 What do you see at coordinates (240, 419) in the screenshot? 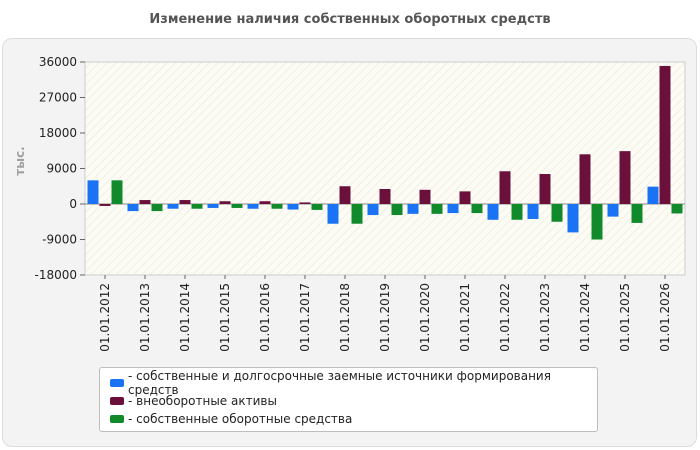
I see `legend-label-working-capital: - собственные оборотные средства` at bounding box center [240, 419].